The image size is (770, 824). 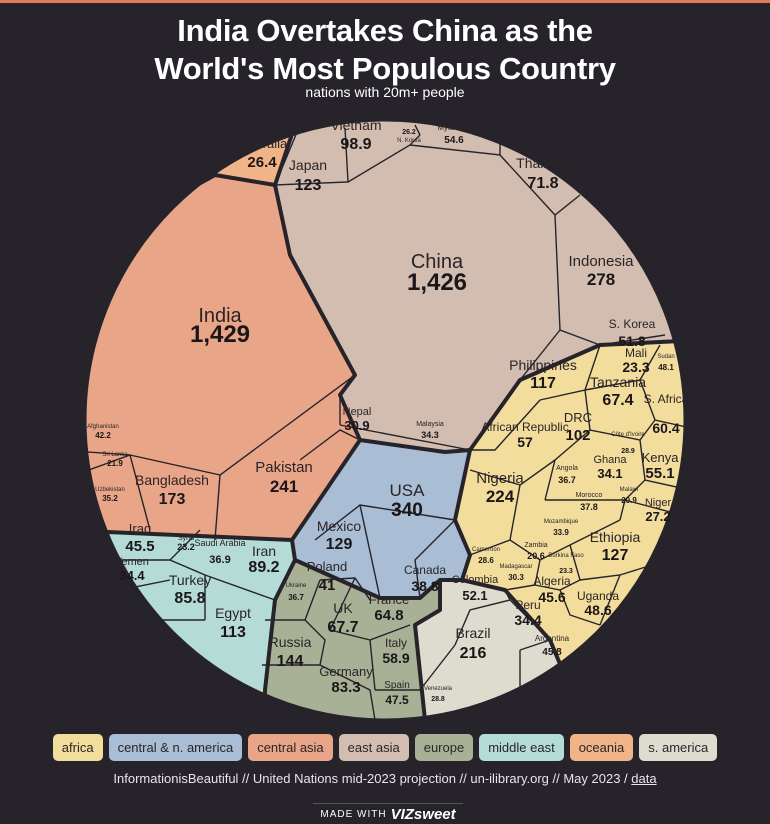 I want to click on label-drc: DRC, so click(x=578, y=417).